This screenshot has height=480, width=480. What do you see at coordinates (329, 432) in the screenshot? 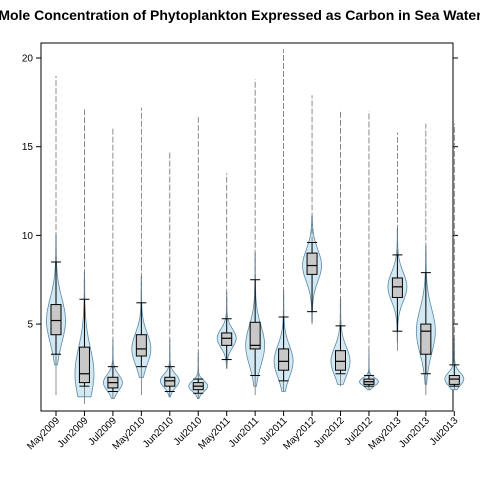
I see `x-tick-label: Jun2012` at bounding box center [329, 432].